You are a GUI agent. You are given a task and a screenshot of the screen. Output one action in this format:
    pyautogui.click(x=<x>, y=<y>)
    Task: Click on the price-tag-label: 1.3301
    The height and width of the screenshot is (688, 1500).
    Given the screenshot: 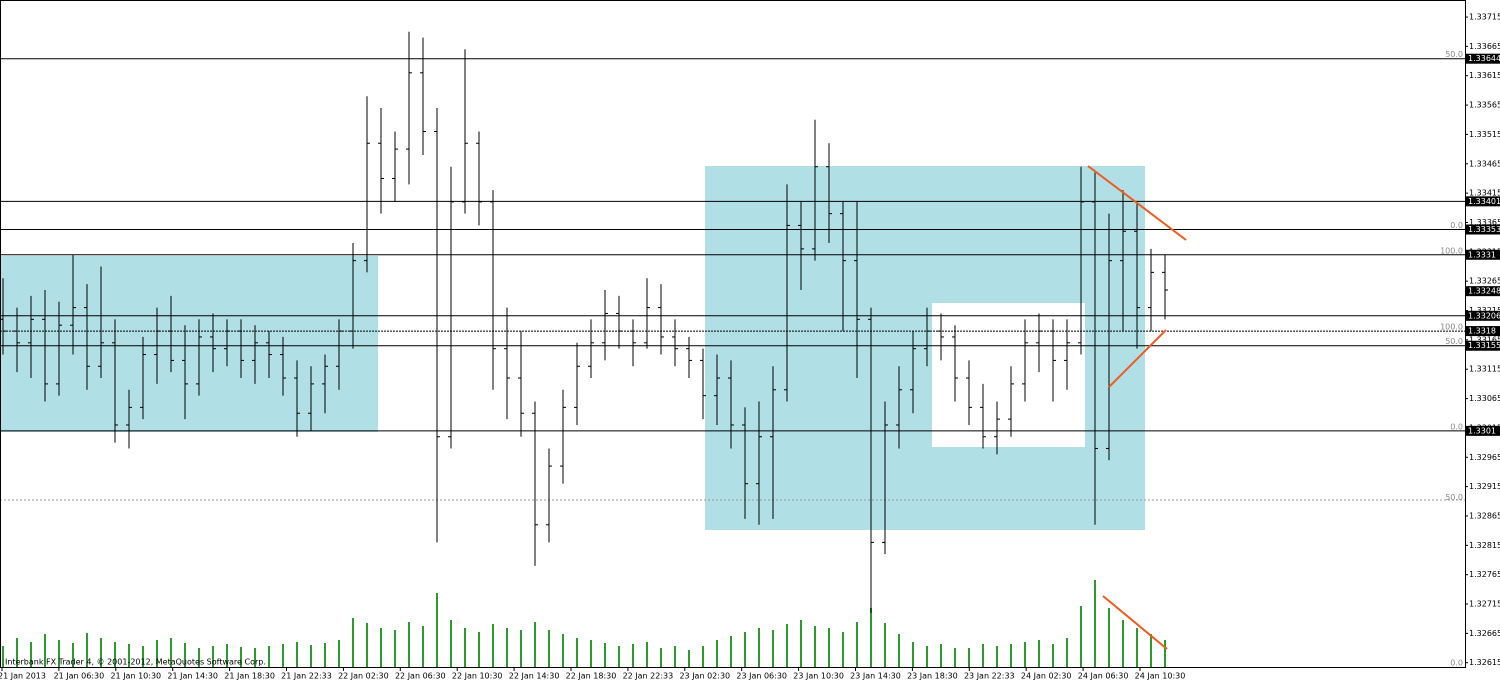 What is the action you would take?
    pyautogui.click(x=1482, y=430)
    